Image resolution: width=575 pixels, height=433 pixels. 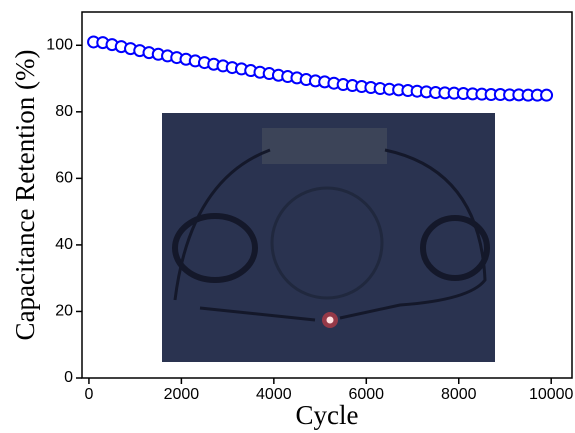 I want to click on x-tick-label: 6000, so click(x=366, y=394).